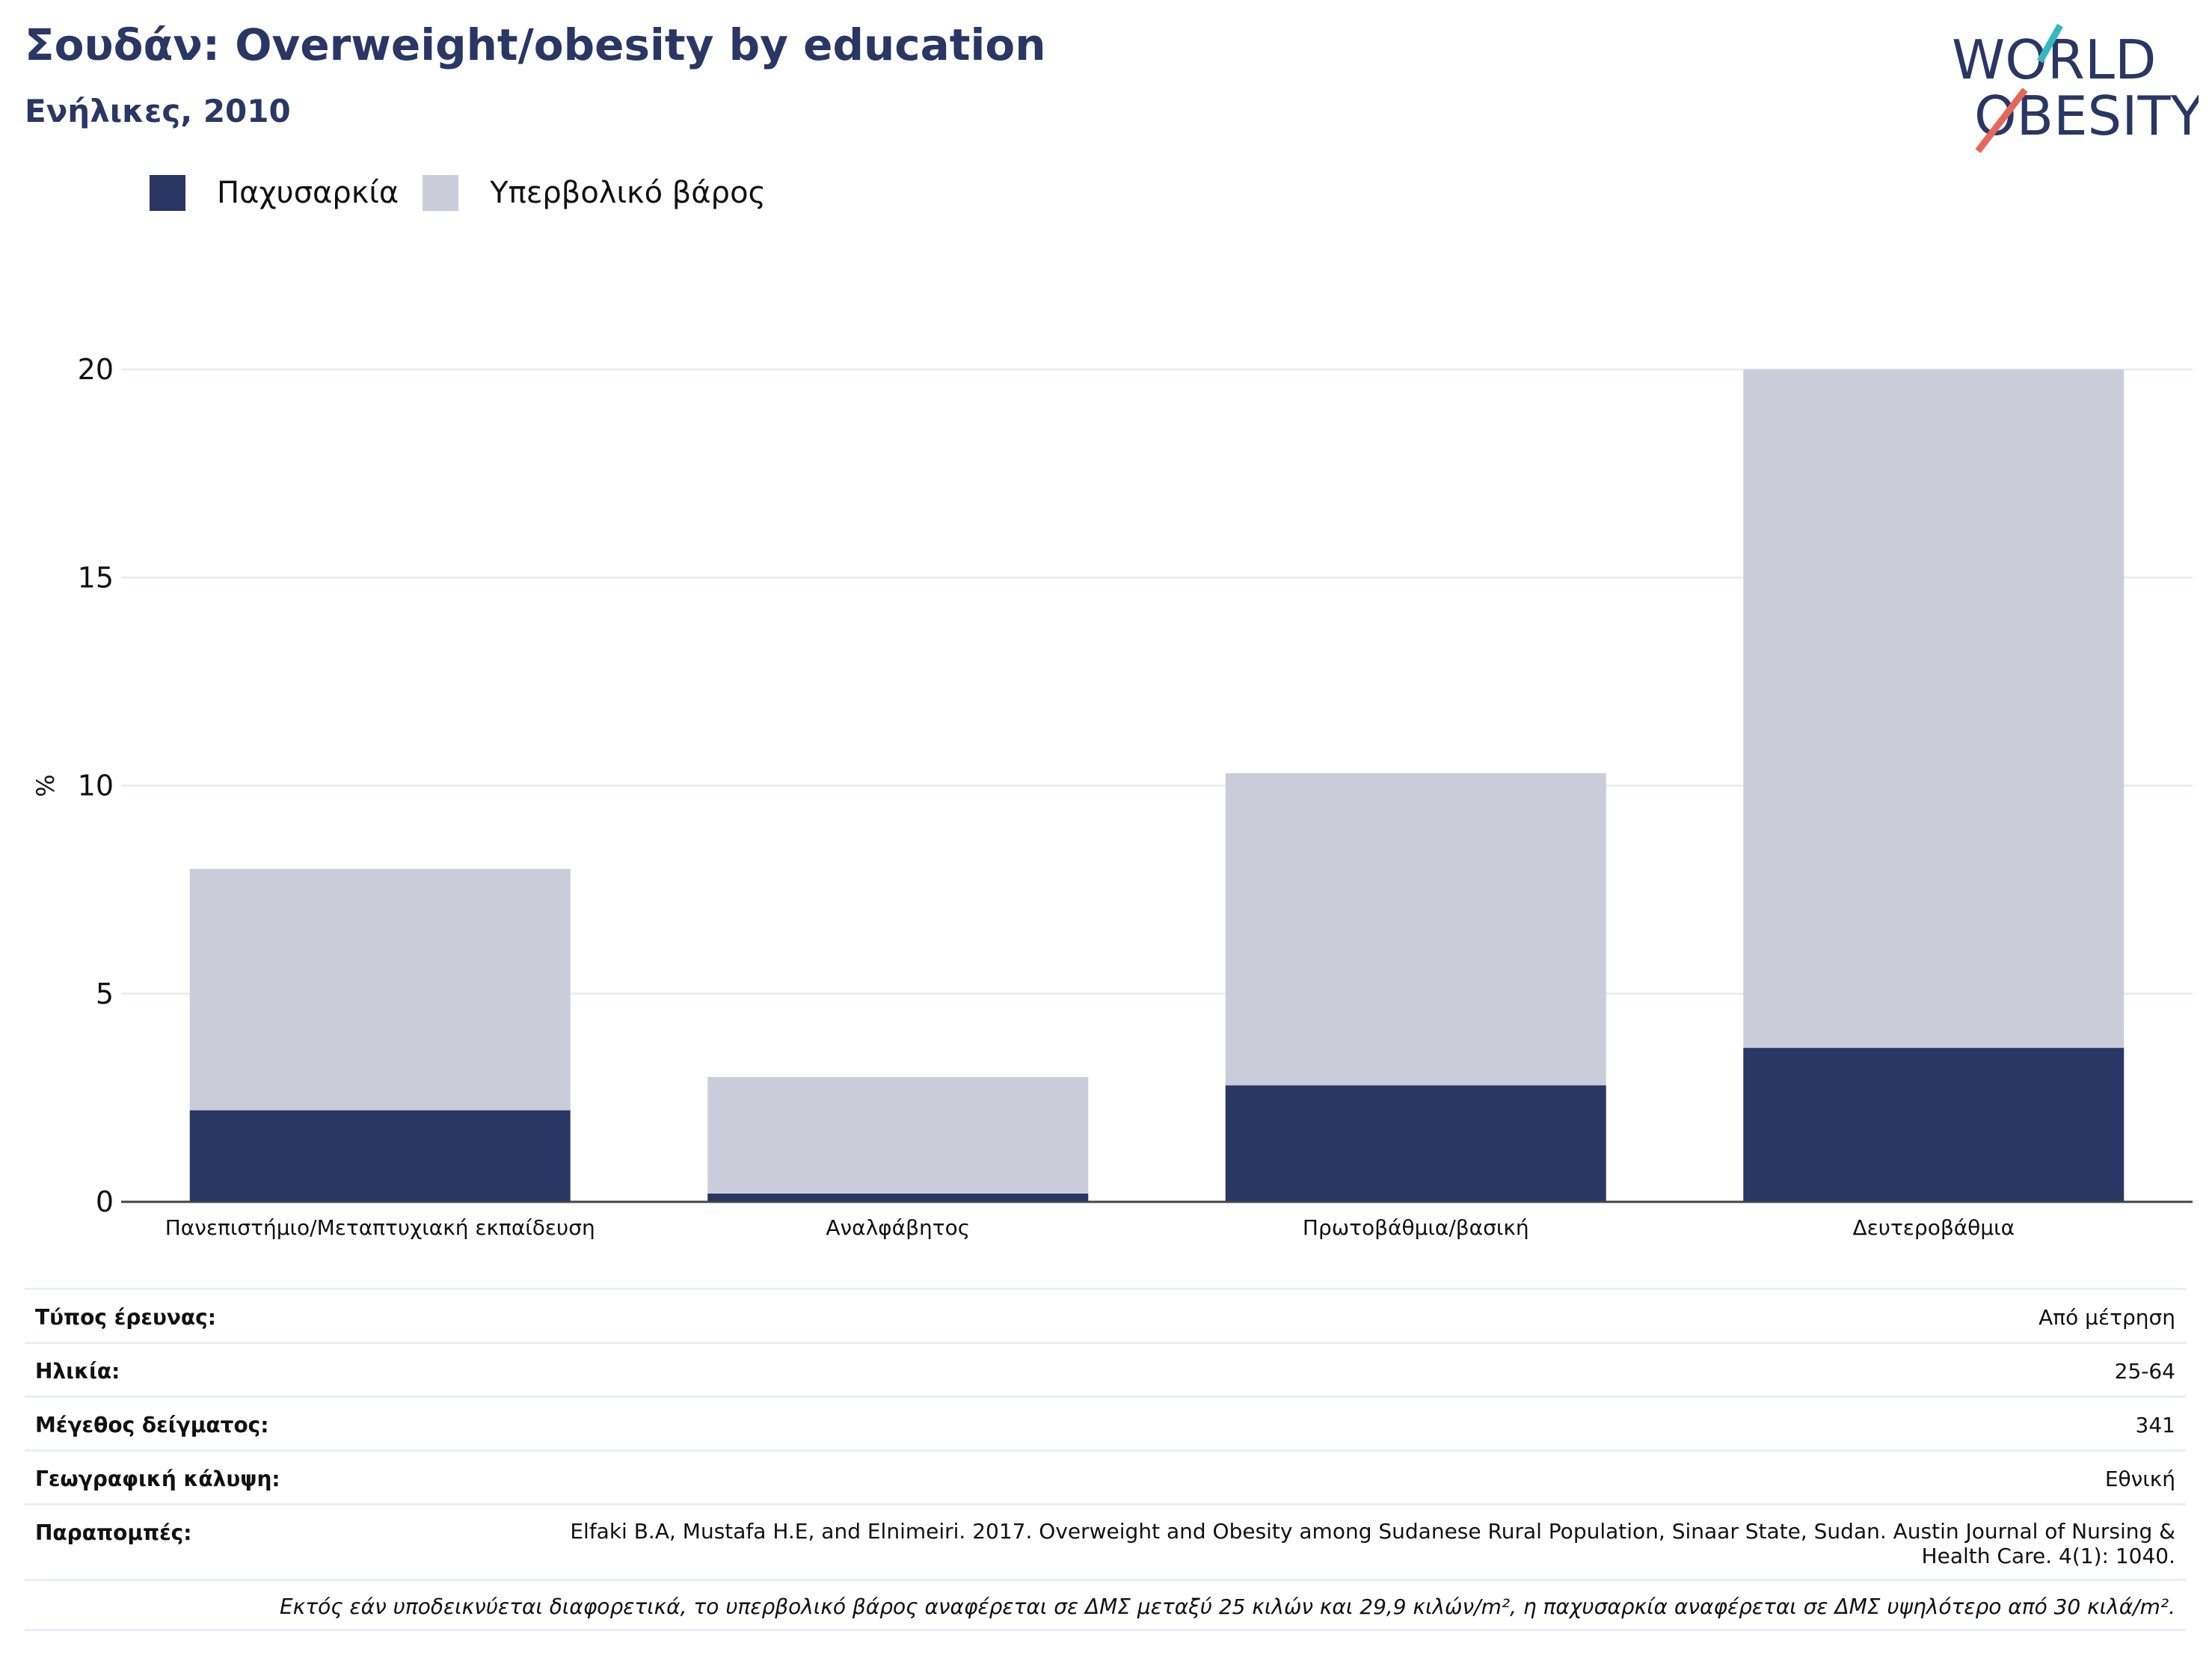 The image size is (2212, 1670). What do you see at coordinates (105, 1201) in the screenshot?
I see `y-tick-label: 0` at bounding box center [105, 1201].